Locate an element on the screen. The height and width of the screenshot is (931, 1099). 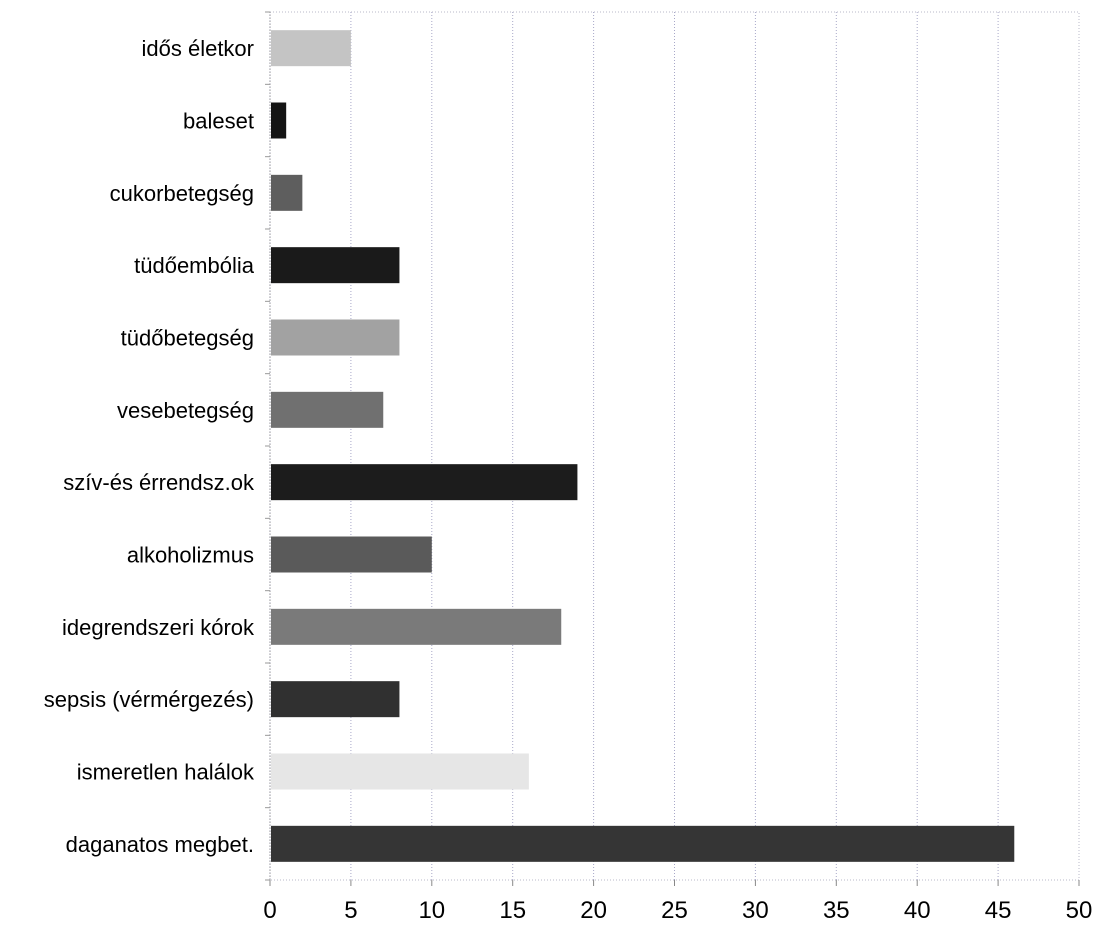
category-label: daganatos megbet. is located at coordinates (160, 844).